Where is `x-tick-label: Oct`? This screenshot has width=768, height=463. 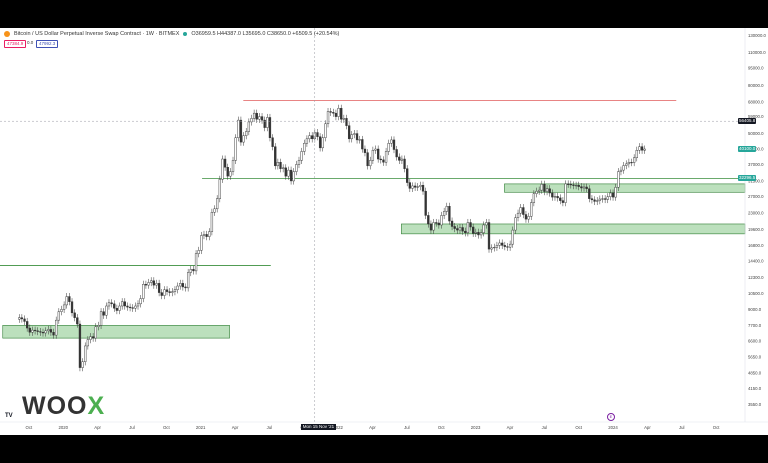
x-tick-label: Oct is located at coordinates (166, 427).